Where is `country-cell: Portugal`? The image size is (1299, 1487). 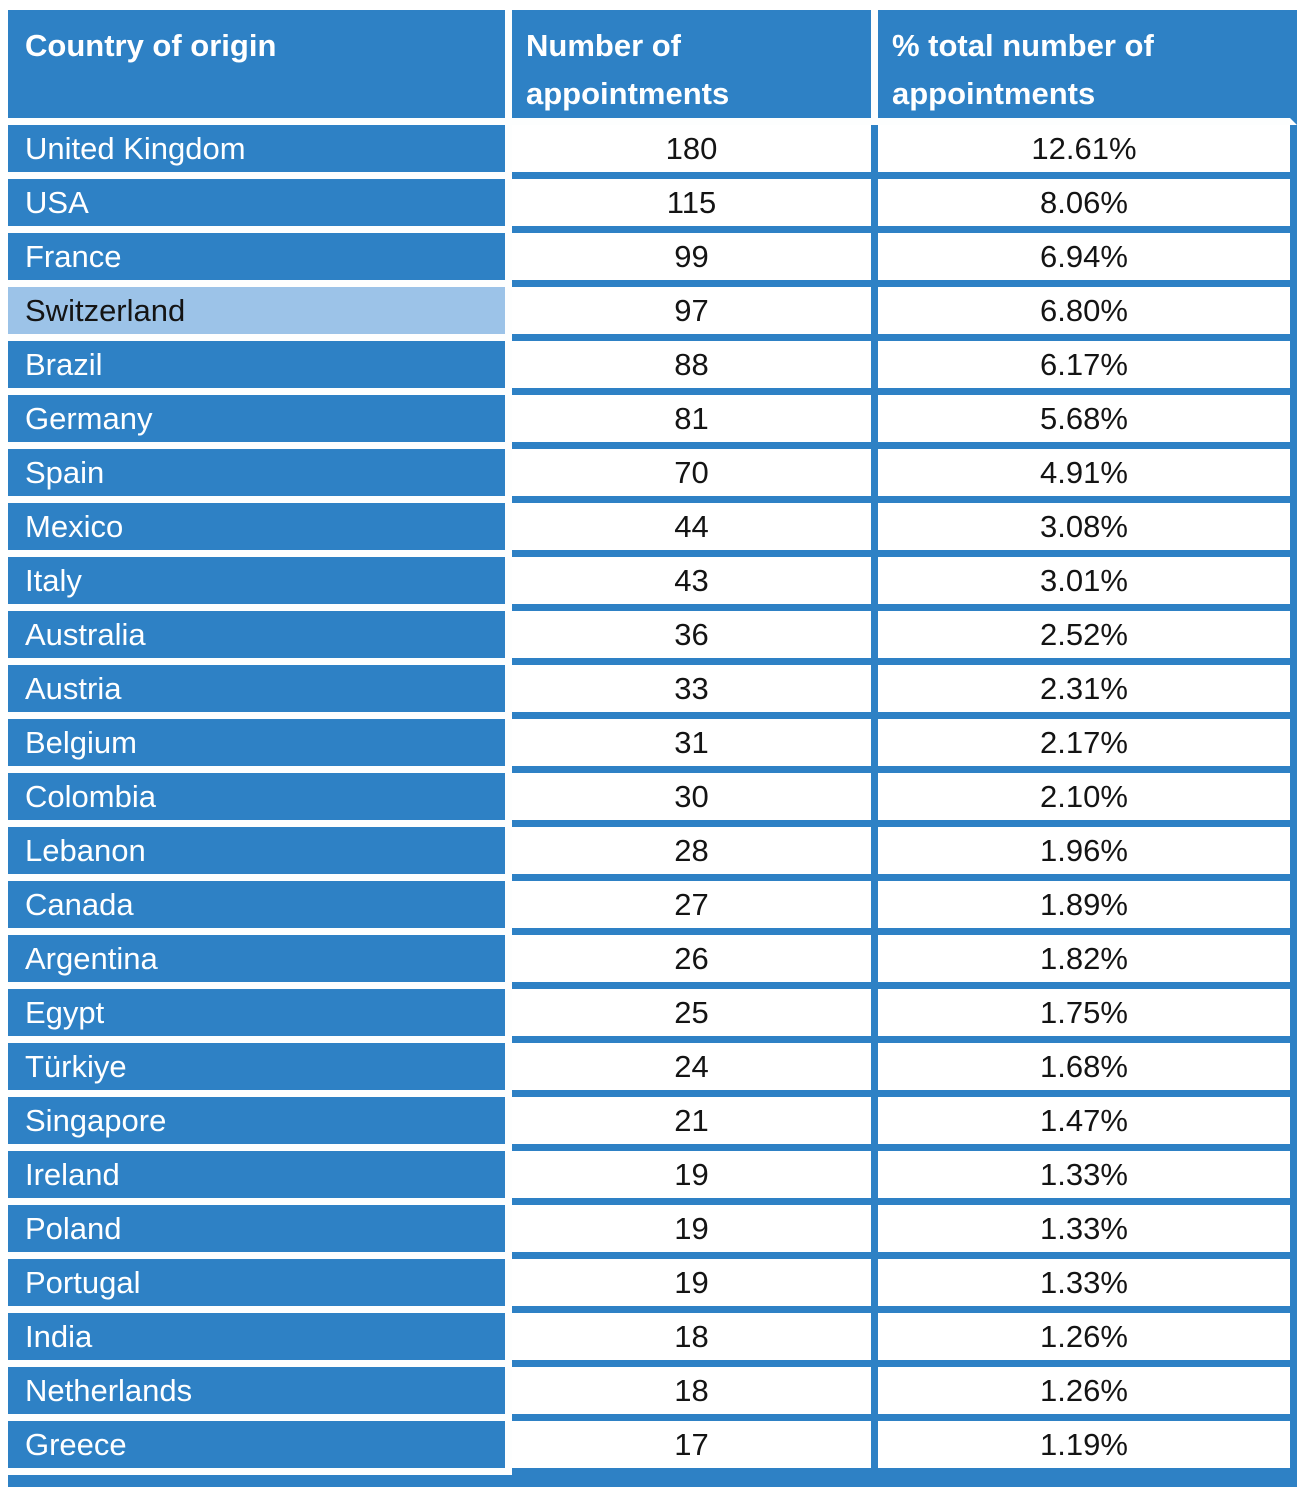
country-cell: Portugal is located at coordinates (260, 1286).